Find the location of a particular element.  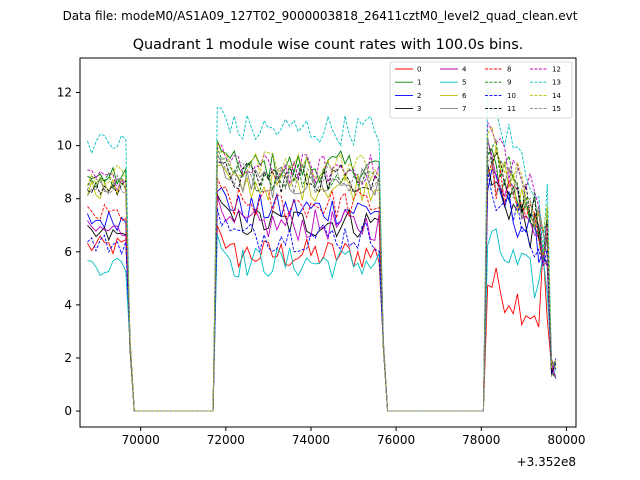

legend-label-8: 8 is located at coordinates (509, 70).